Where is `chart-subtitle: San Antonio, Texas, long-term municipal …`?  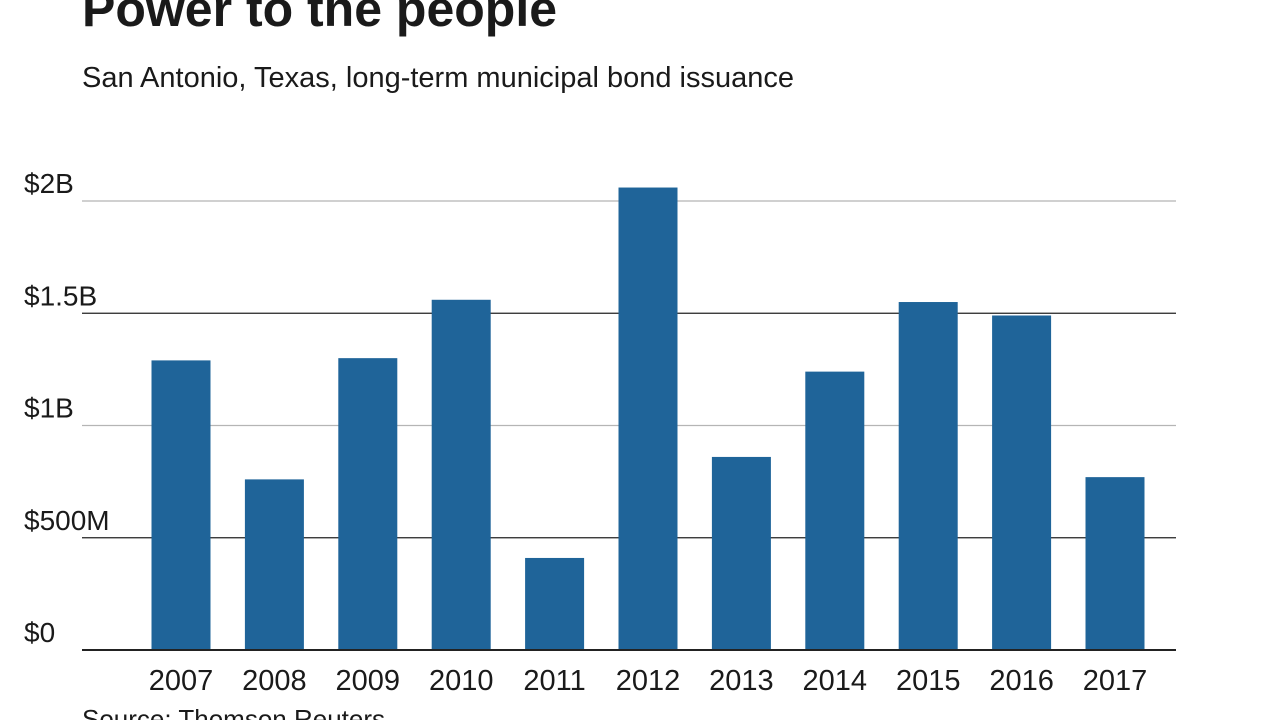
chart-subtitle: San Antonio, Texas, long-term municipal … is located at coordinates (438, 78).